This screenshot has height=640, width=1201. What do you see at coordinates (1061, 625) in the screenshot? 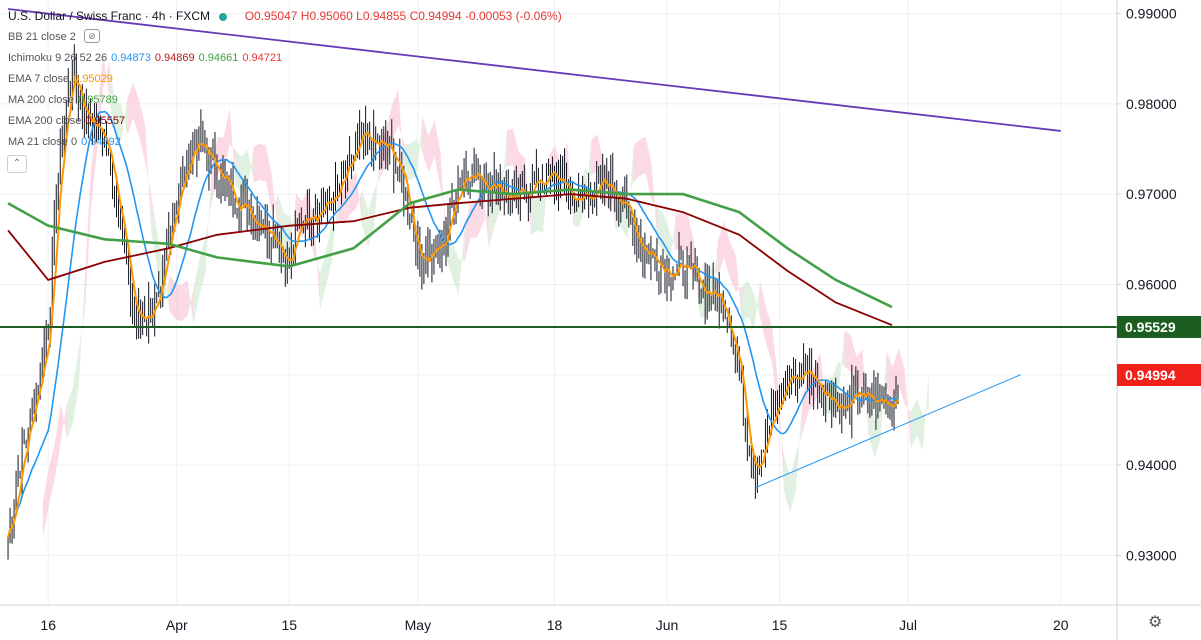
I see `time-tick-label: 20` at bounding box center [1061, 625].